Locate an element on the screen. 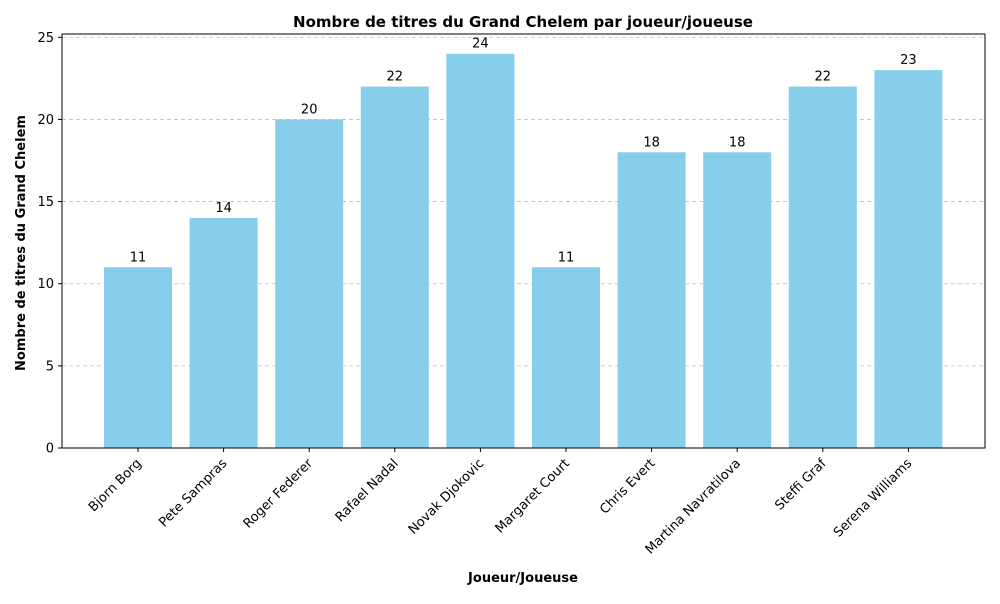  x-tick-label: Chris Evert is located at coordinates (627, 486).